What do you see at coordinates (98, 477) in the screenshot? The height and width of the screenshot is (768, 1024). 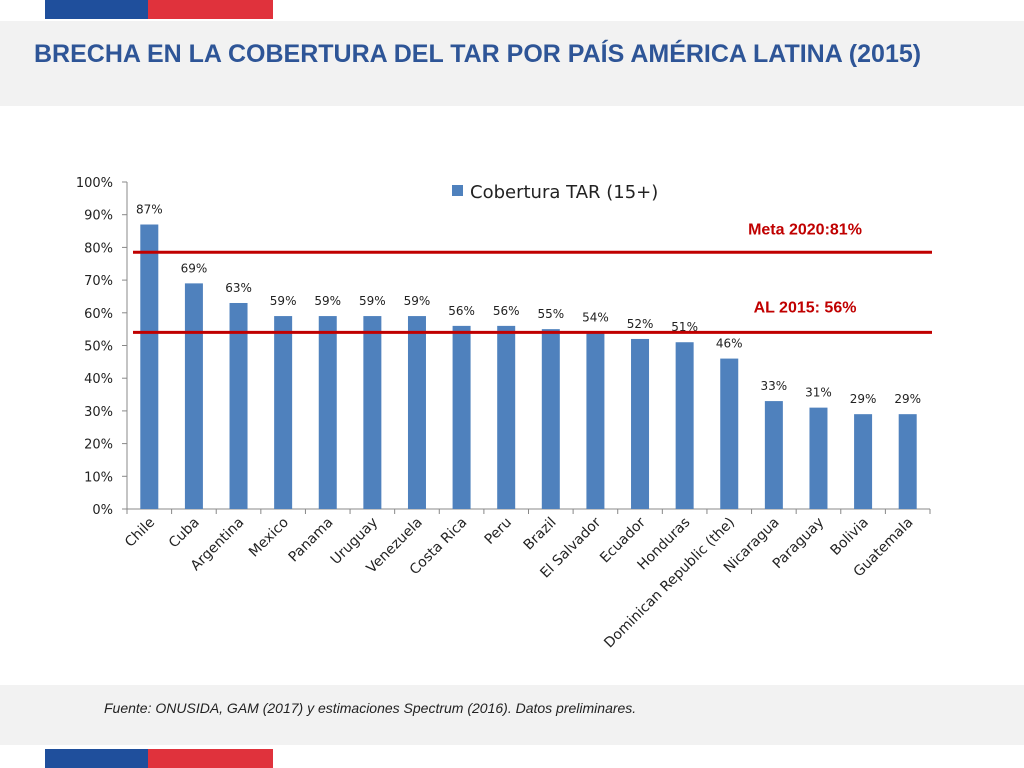 I see `y-tick-label: 10%` at bounding box center [98, 477].